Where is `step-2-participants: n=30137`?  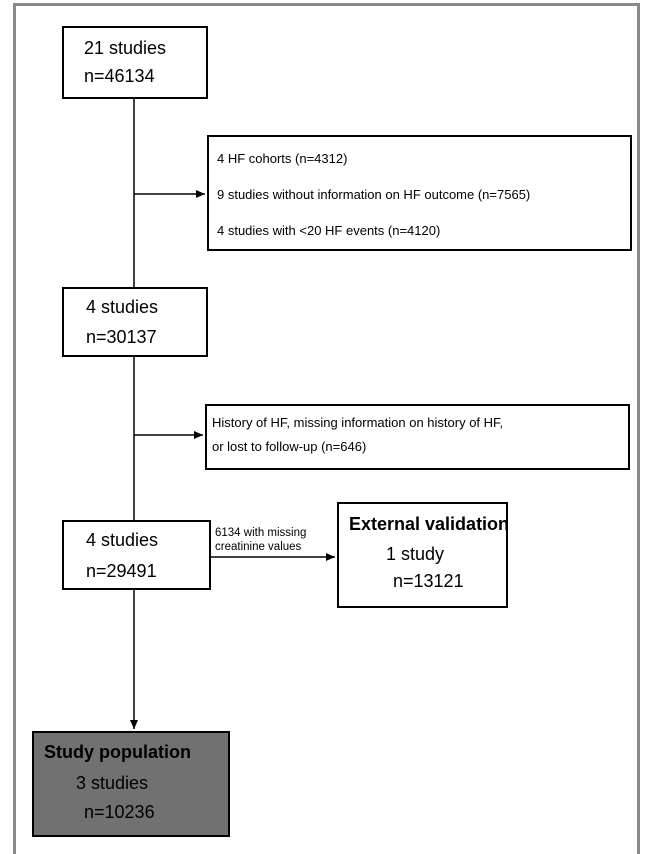
step-2-participants: n=30137 is located at coordinates (121, 337).